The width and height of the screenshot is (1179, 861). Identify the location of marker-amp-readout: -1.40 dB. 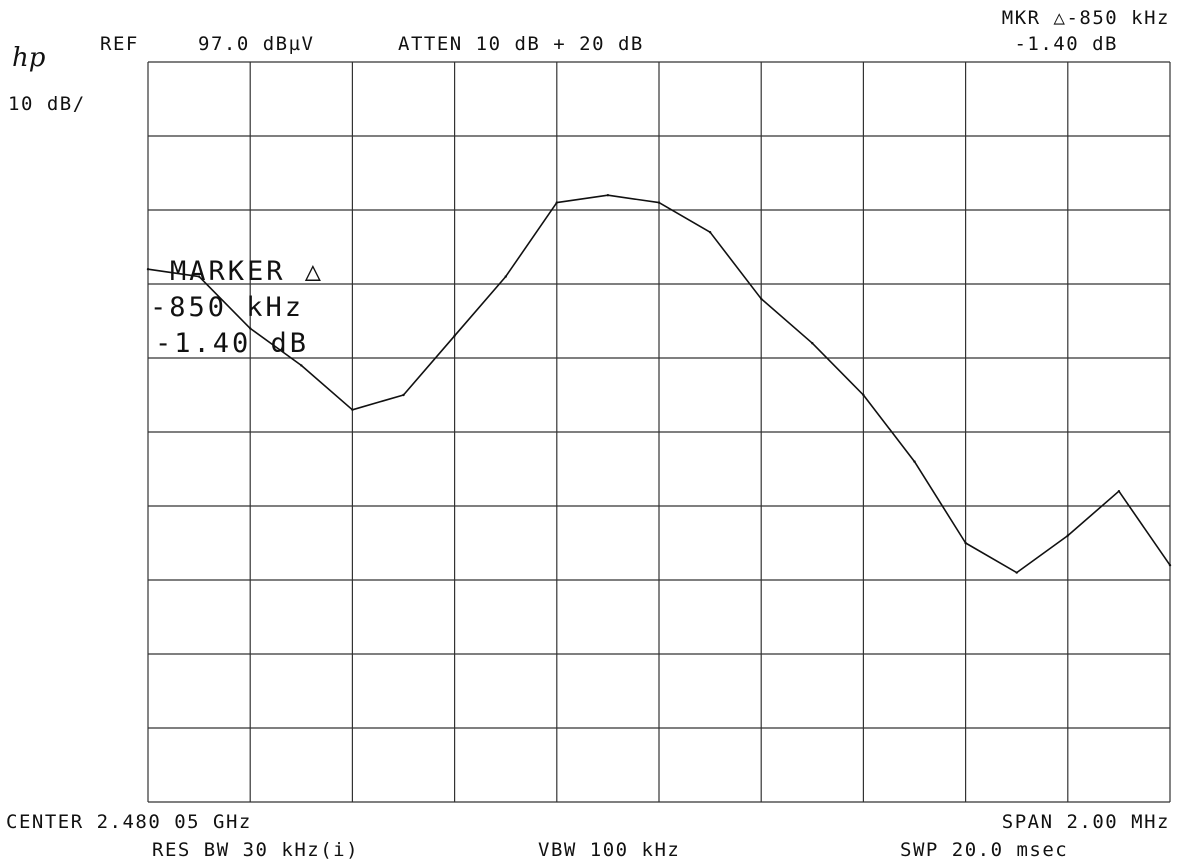
(1066, 44).